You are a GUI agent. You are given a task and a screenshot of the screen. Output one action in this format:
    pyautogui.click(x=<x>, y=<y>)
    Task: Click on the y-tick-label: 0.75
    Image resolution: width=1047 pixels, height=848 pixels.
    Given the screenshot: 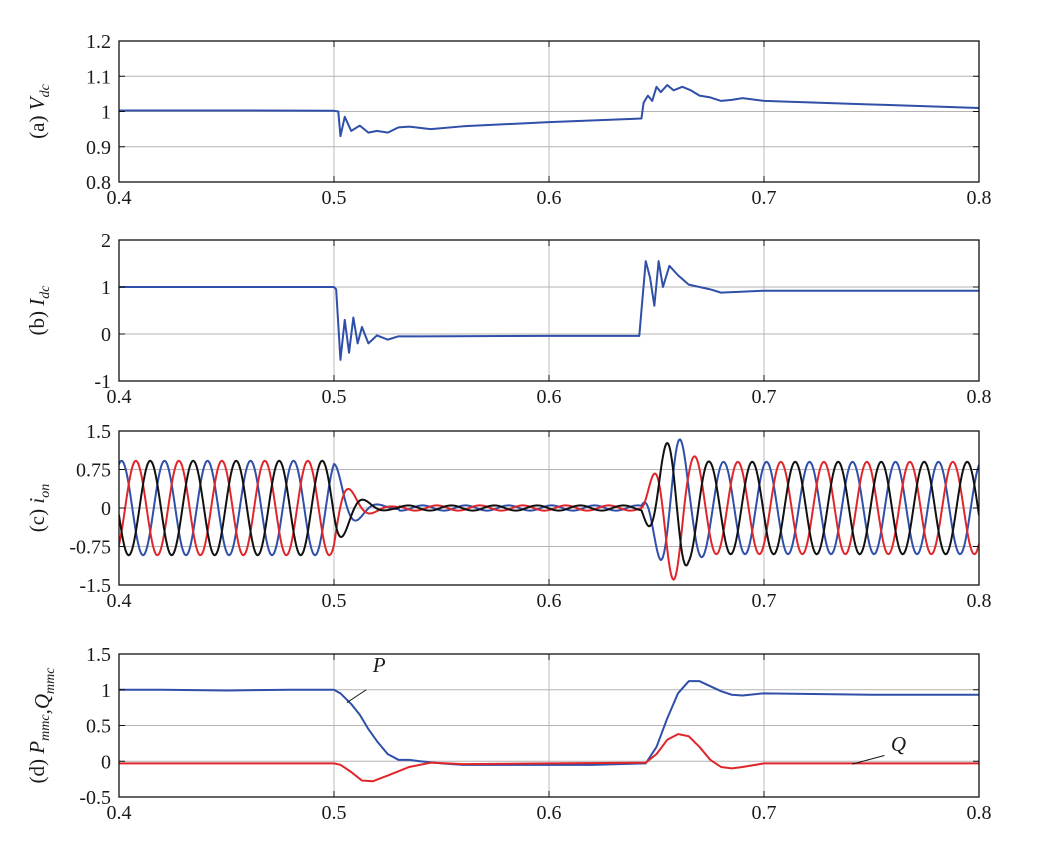 What is the action you would take?
    pyautogui.click(x=93, y=471)
    